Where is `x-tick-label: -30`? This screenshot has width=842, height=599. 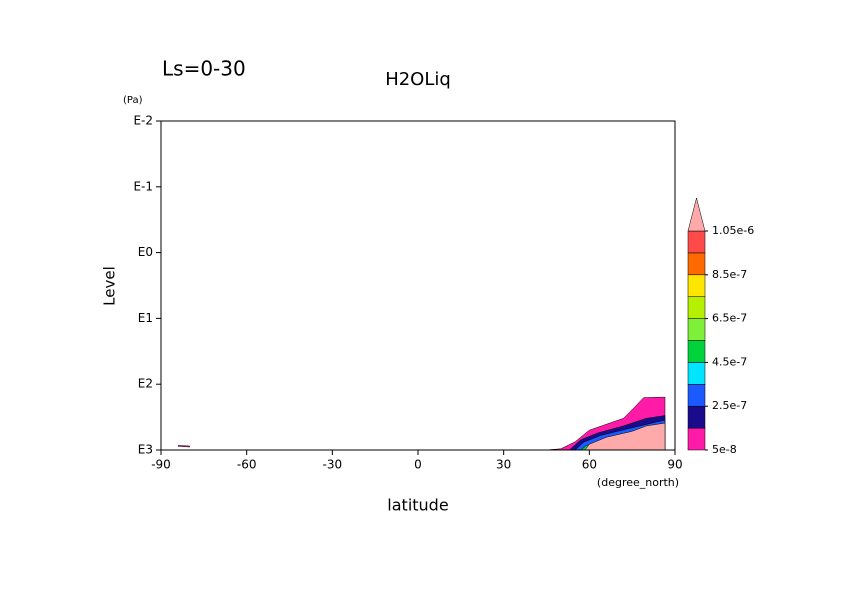 x-tick-label: -30 is located at coordinates (333, 465).